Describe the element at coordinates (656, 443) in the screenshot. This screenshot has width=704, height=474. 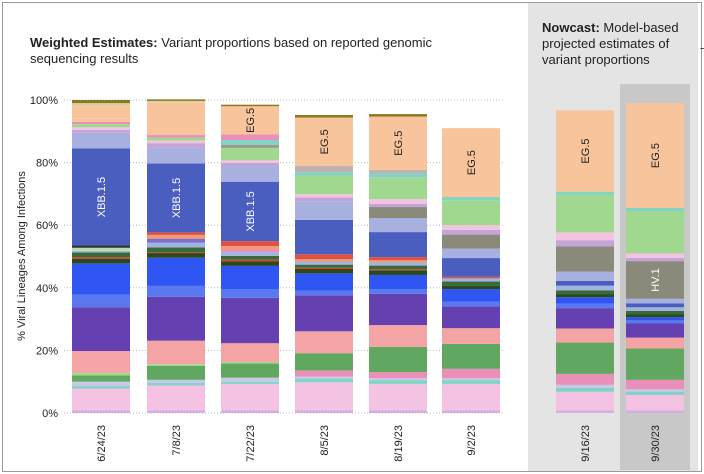
I see `x-tick-label: 9/30/23` at that location.